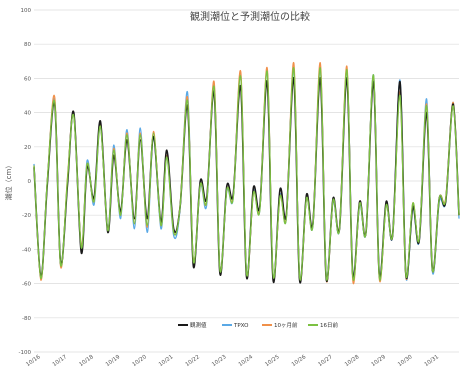  I want to click on x-tick-label: 10/26, so click(299, 361).